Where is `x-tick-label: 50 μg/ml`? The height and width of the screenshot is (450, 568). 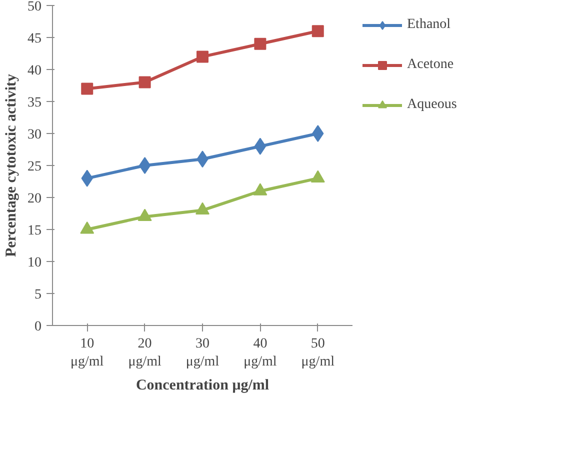 x-tick-label: 50 μg/ml is located at coordinates (318, 353).